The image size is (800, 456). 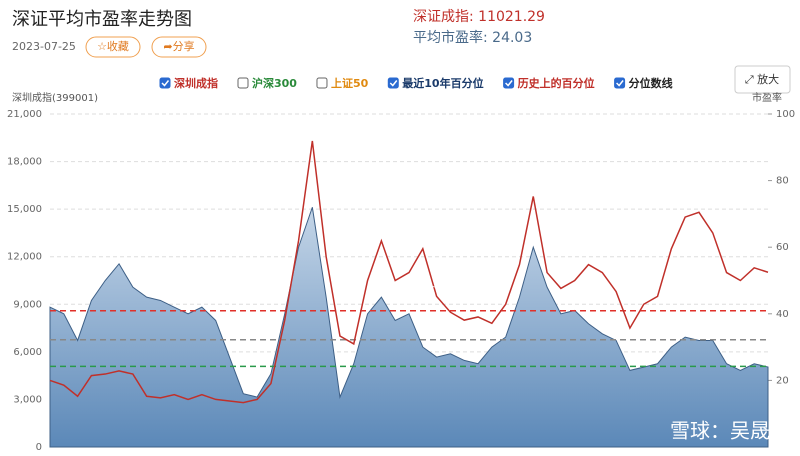 What do you see at coordinates (350, 83) in the screenshot?
I see `legend-label: 上证50` at bounding box center [350, 83].